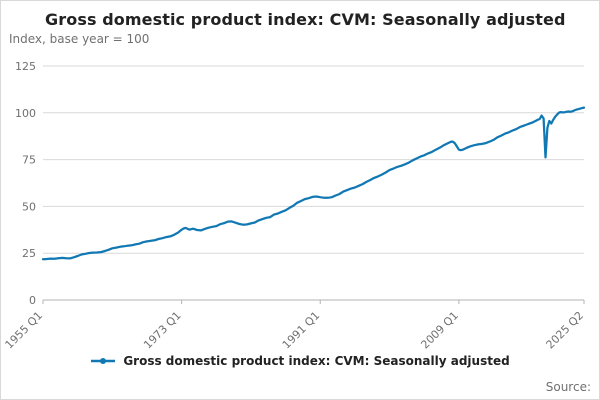  I want to click on y-tick-label: 75, so click(29, 160).